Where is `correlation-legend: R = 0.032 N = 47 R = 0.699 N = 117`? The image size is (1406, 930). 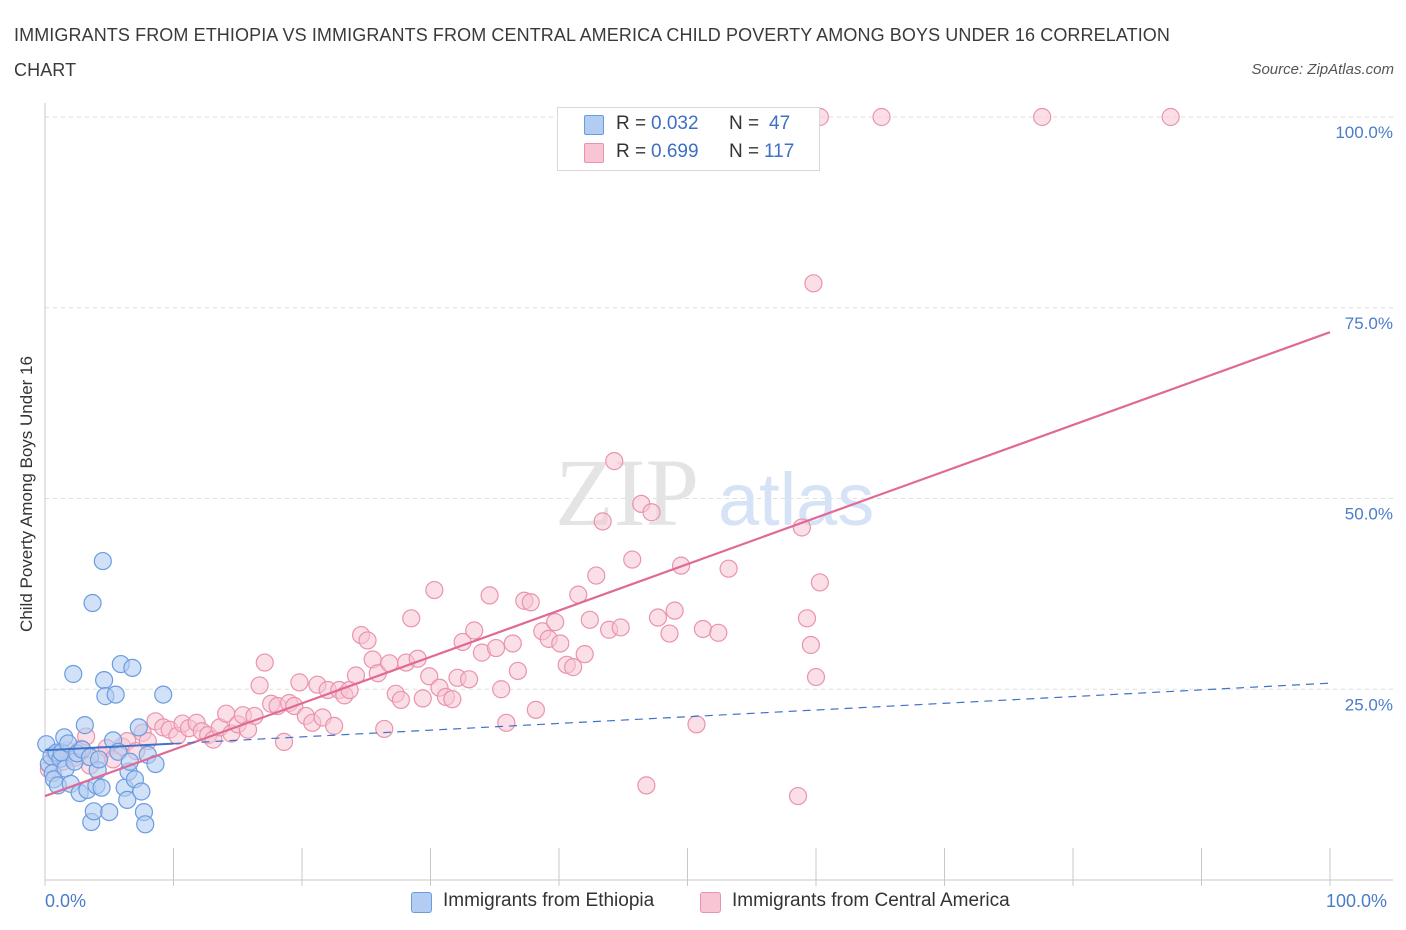
correlation-legend: R = 0.032 N = 47 R = 0.699 N = 117 is located at coordinates (688, 139).